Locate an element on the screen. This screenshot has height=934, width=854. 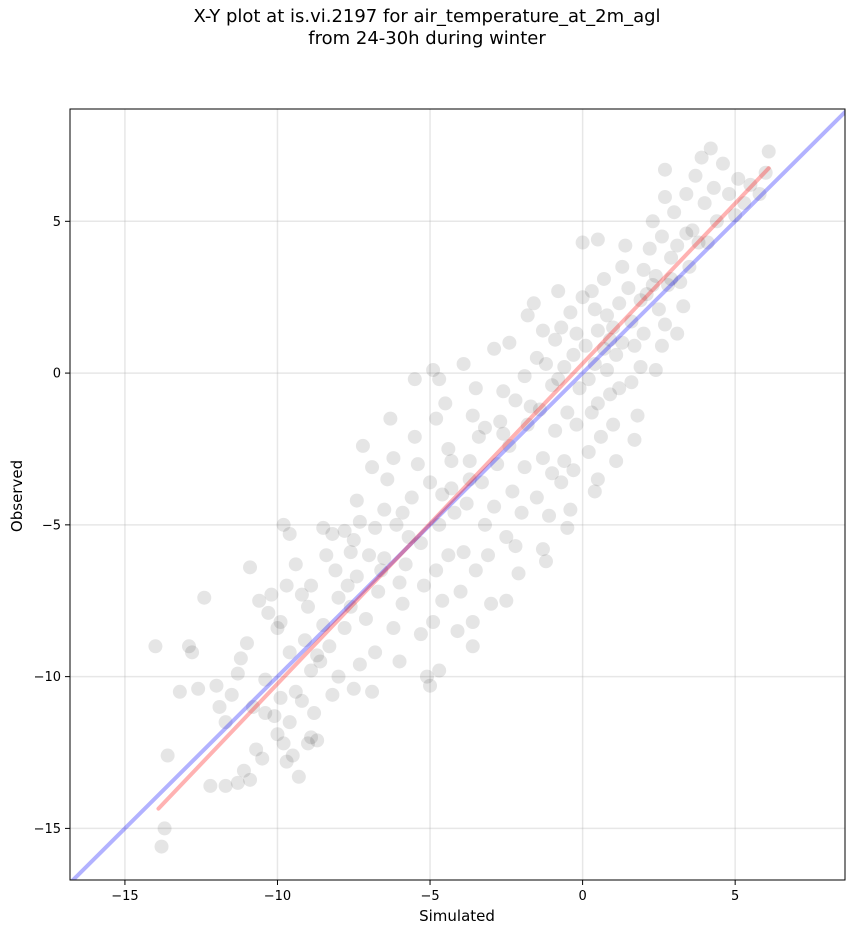
x-axis-label: Simulated is located at coordinates (457, 916).